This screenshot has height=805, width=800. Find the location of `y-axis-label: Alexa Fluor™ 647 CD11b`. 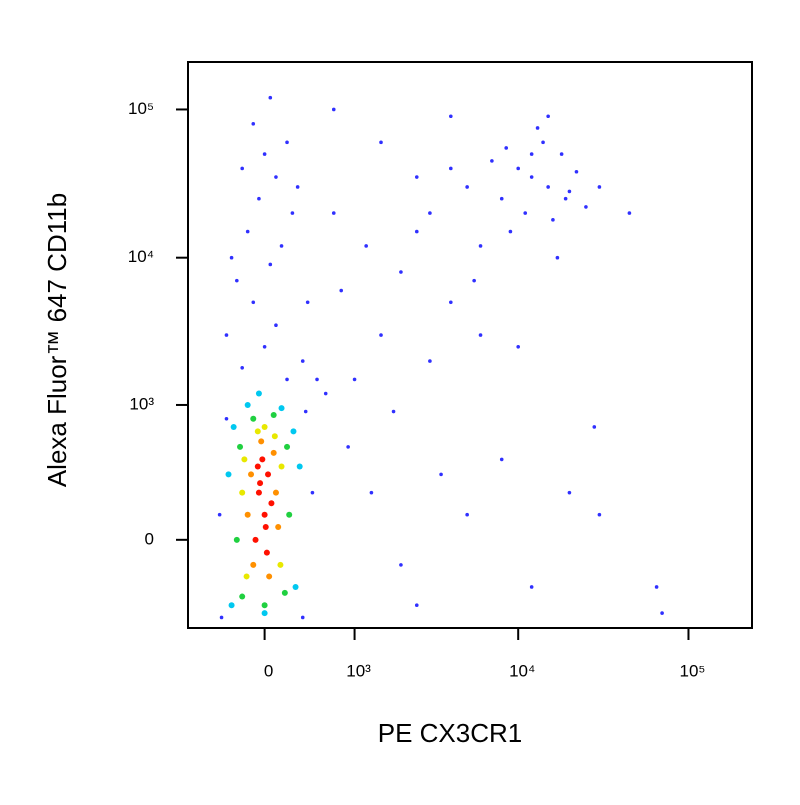

y-axis-label: Alexa Fluor™ 647 CD11b is located at coordinates (57, 340).